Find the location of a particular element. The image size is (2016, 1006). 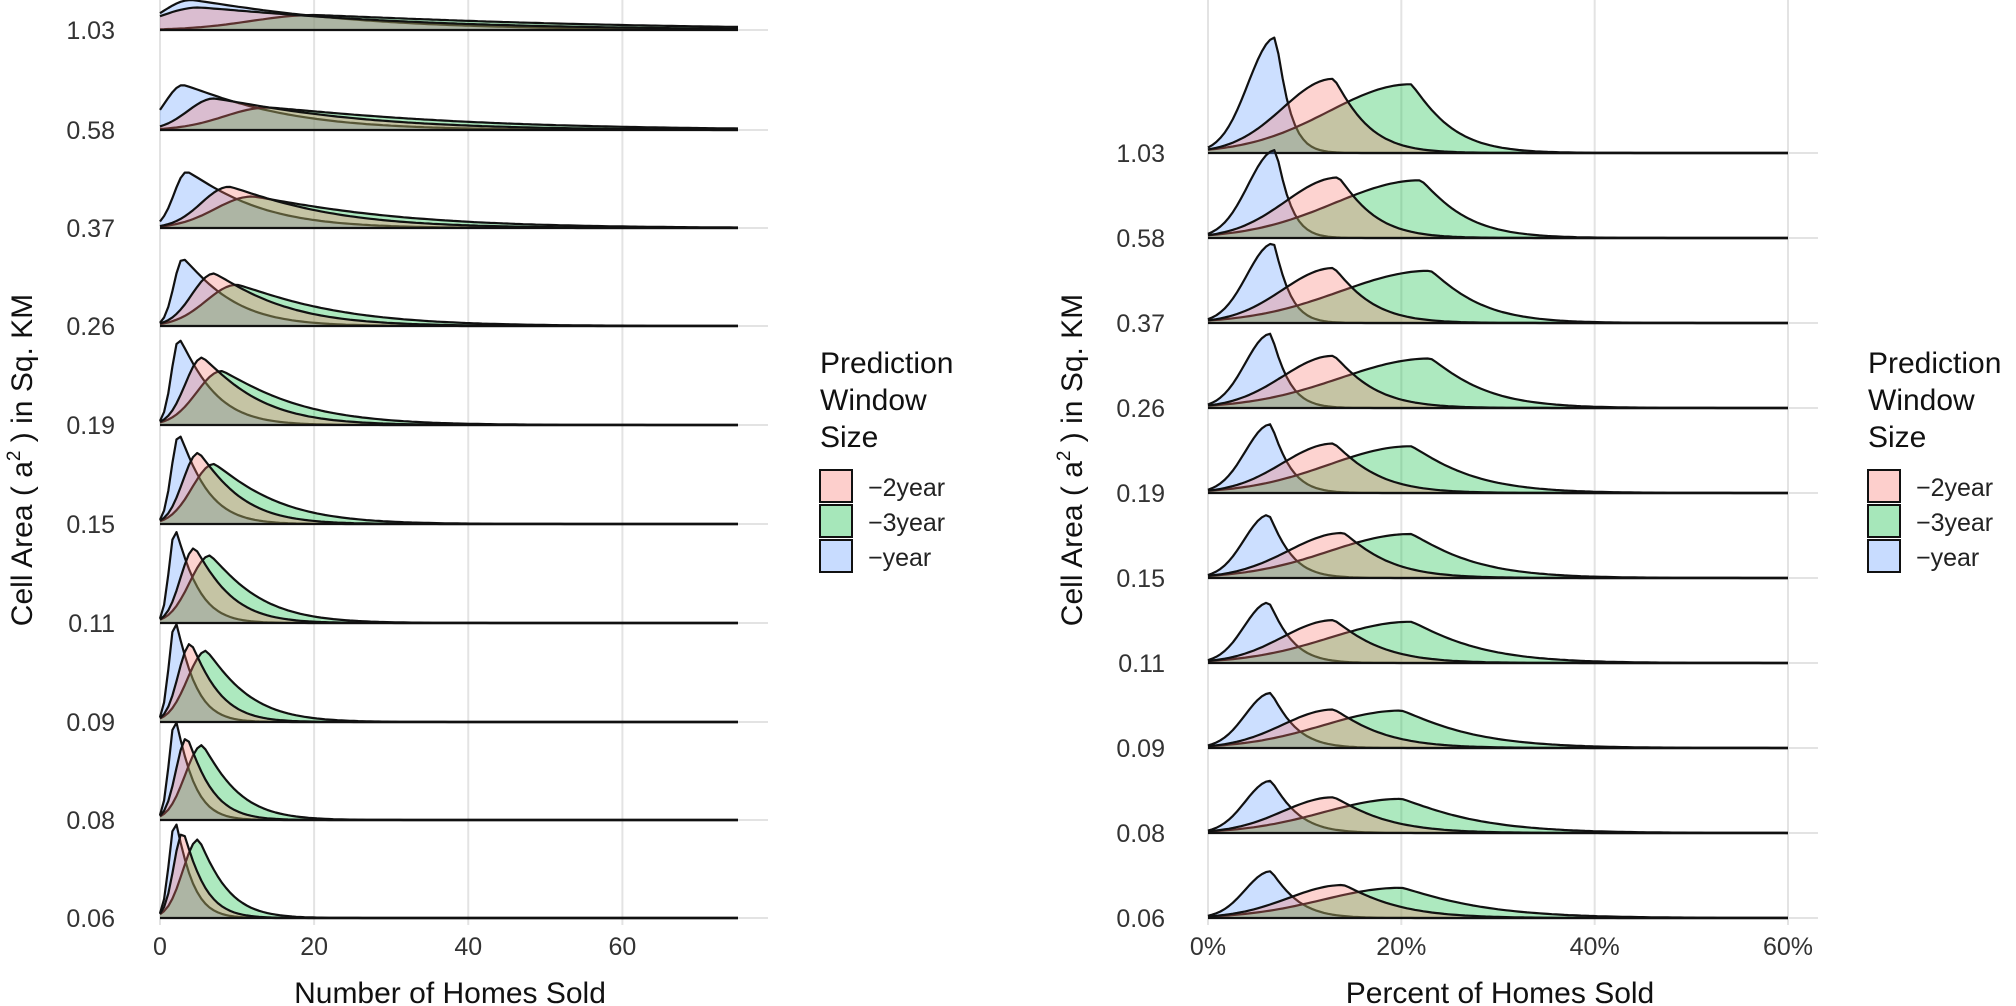

right-ridge-0.15 is located at coordinates (1497, 547).